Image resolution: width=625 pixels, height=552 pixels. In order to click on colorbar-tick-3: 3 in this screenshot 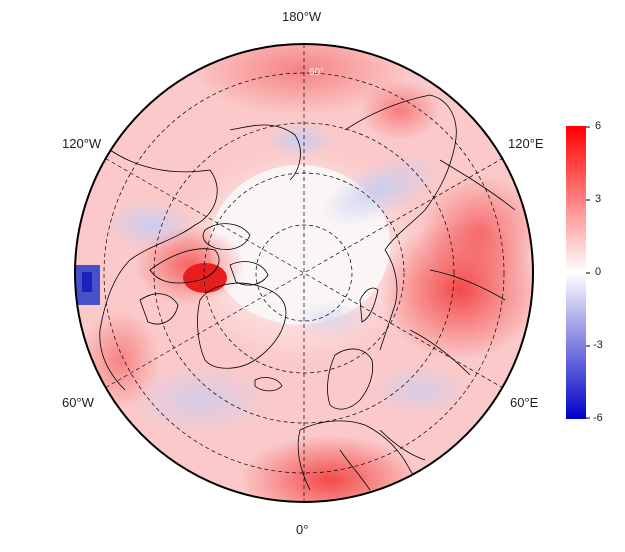, I will do `click(598, 199)`.